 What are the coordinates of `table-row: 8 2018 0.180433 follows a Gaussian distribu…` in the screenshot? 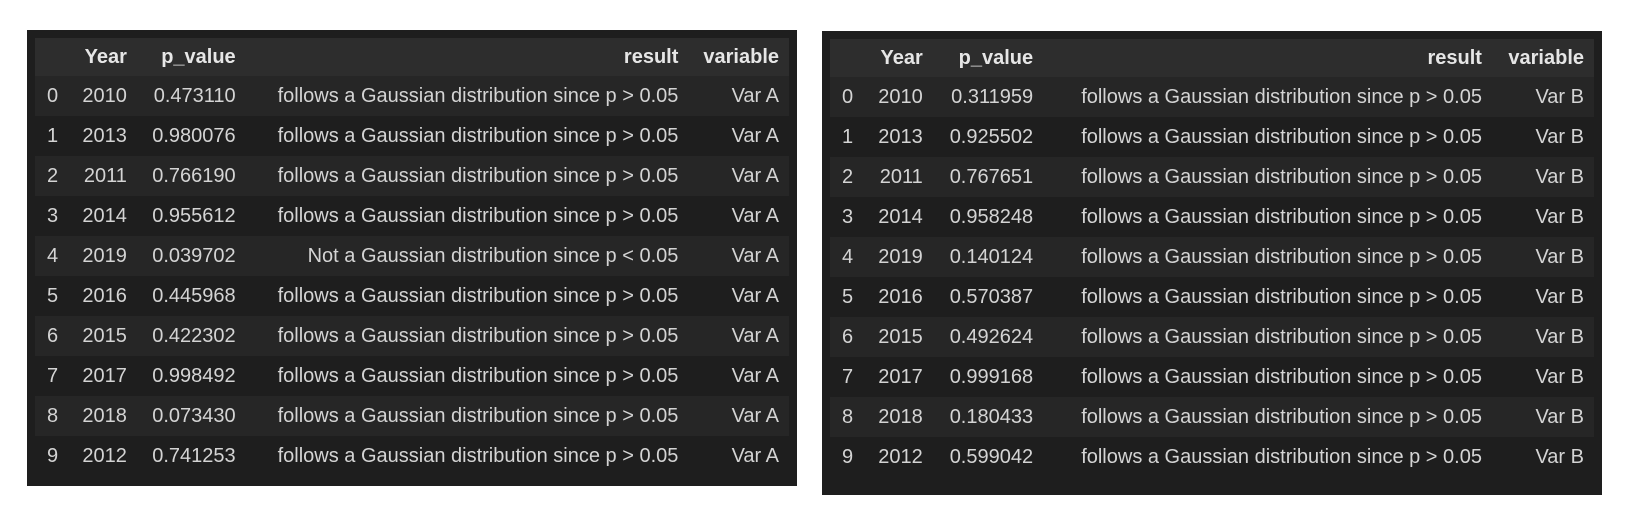 It's located at (1212, 417).